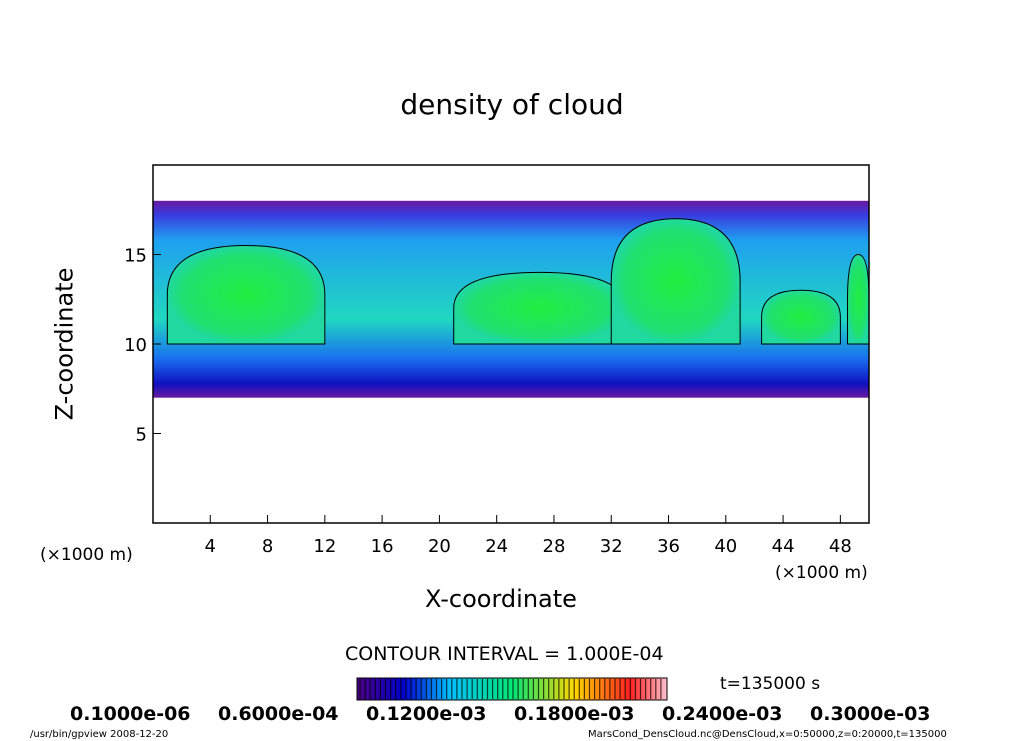 Image resolution: width=1024 pixels, height=741 pixels. What do you see at coordinates (501, 599) in the screenshot?
I see `x-axis-label: X-coordinate` at bounding box center [501, 599].